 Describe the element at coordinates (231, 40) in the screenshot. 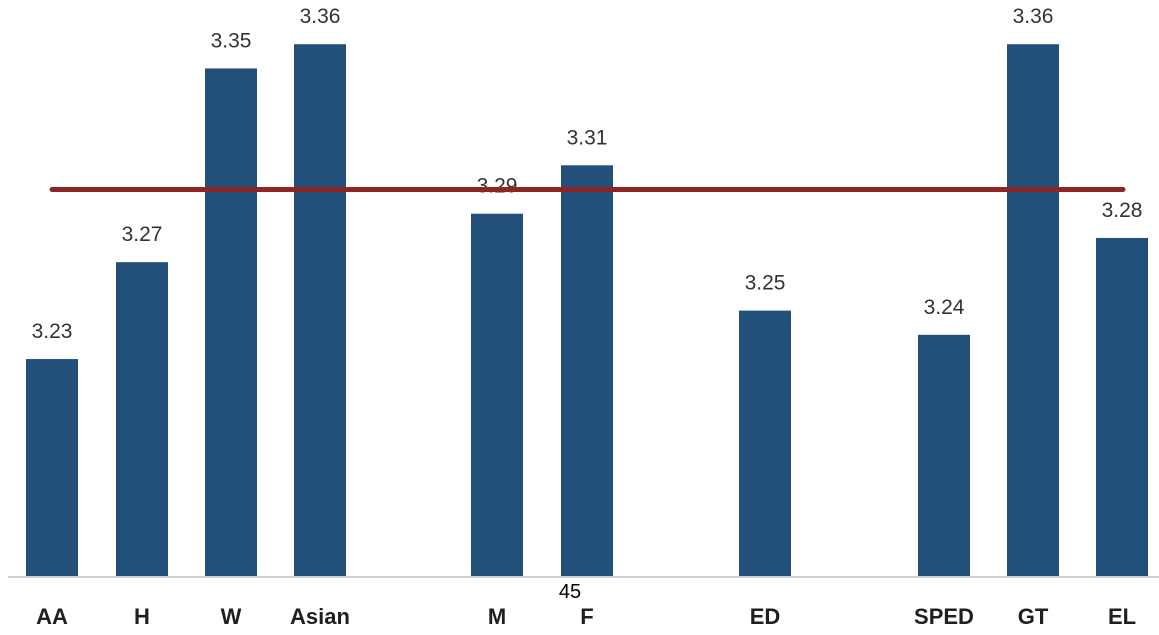

I see `value-label-w: 3.35` at that location.